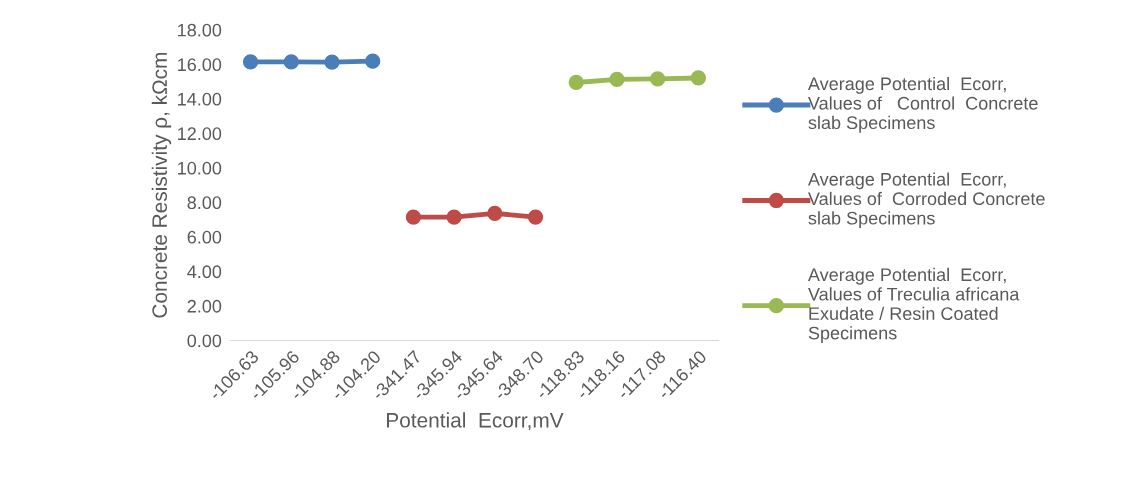 Image resolution: width=1123 pixels, height=497 pixels. Describe the element at coordinates (204, 203) in the screenshot. I see `y-tick-label: 8.00` at that location.